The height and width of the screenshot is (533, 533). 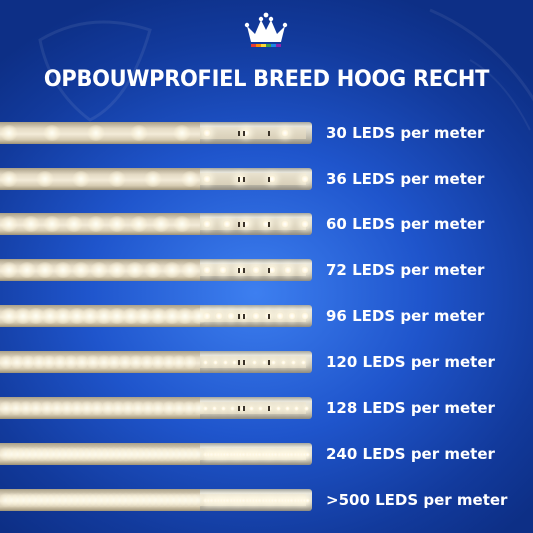 I want to click on led-density-label: >500 LEDS per meter, so click(x=417, y=500).